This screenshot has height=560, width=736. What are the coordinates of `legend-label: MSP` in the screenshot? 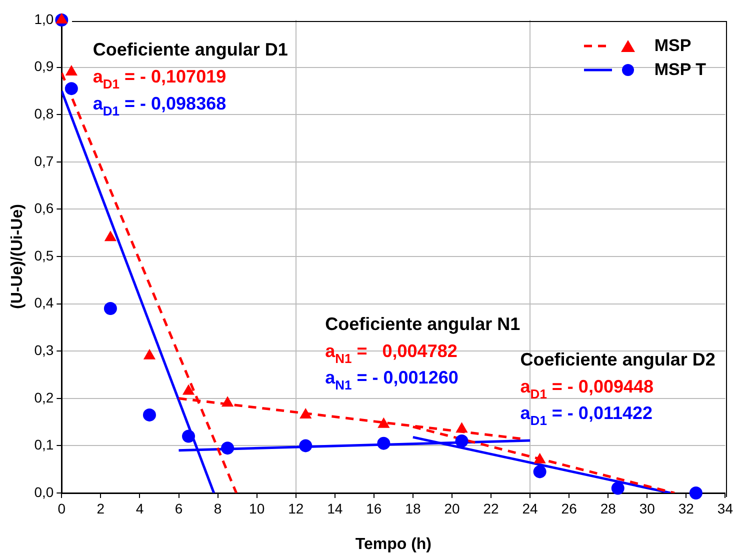 It's located at (673, 46).